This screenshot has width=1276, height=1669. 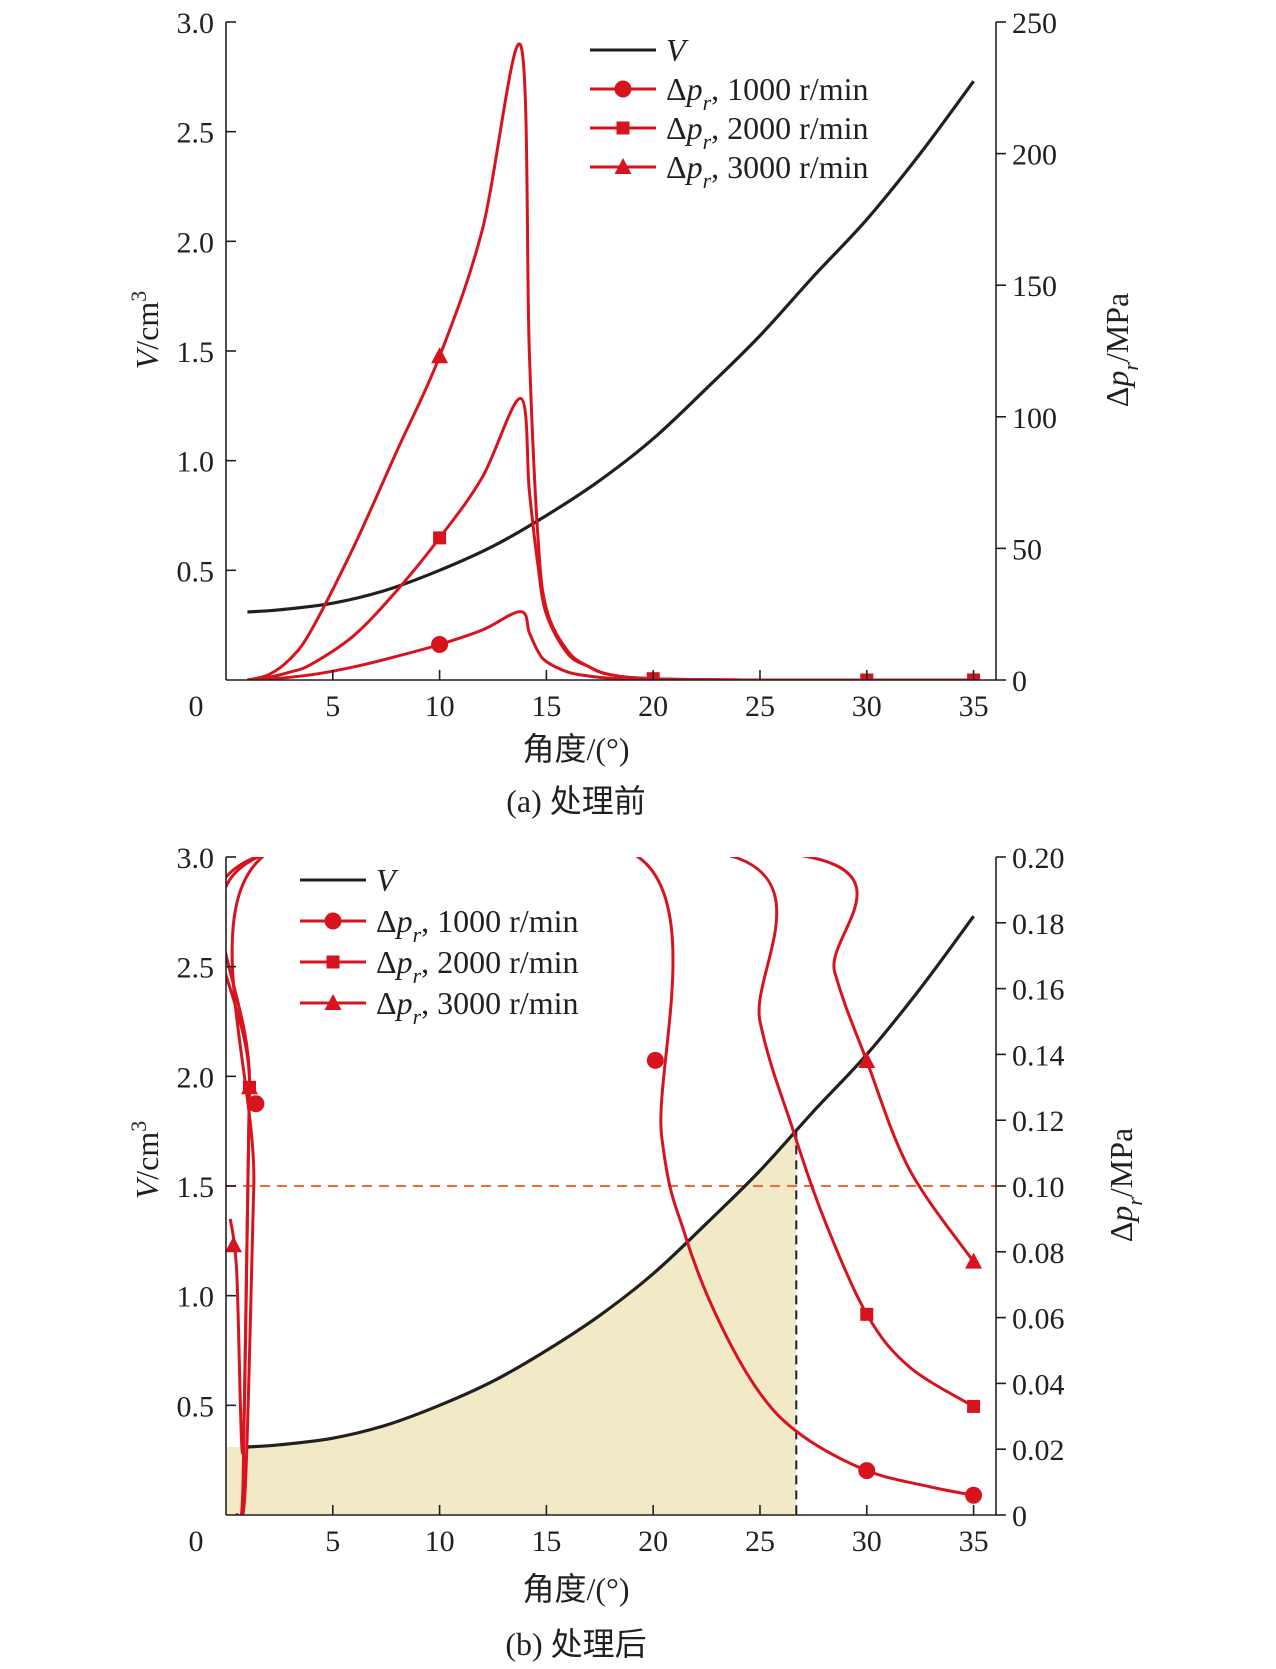 I want to click on panel-b-legend-2-speed: , 2000 r/min, so click(x=499, y=962).